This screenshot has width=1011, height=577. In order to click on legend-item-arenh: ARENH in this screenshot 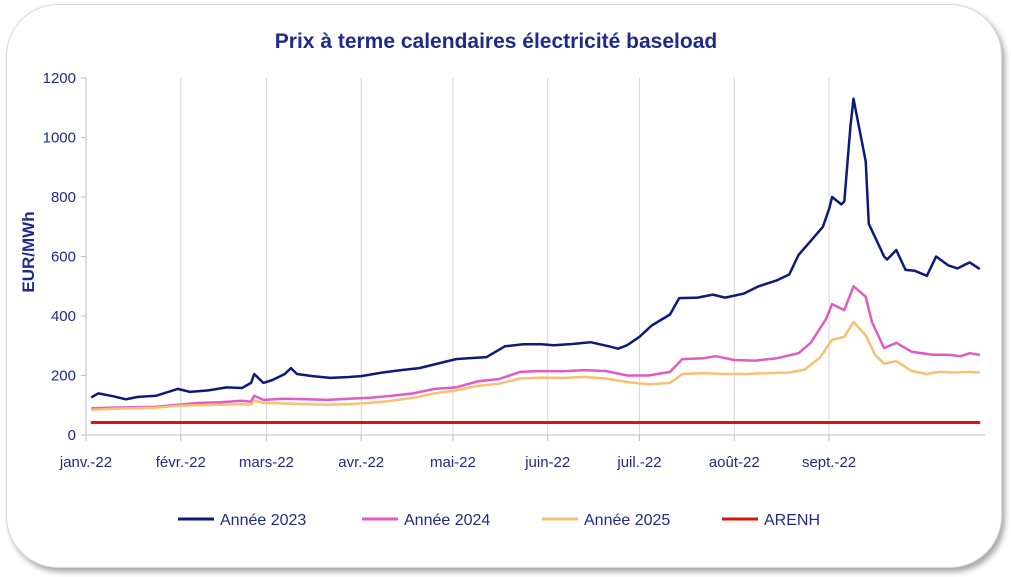, I will do `click(771, 520)`.